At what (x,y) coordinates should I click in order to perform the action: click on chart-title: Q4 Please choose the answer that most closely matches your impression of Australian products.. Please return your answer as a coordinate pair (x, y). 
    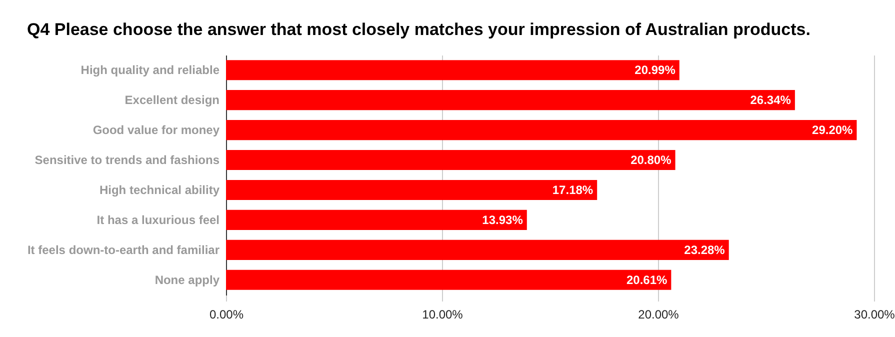
    Looking at the image, I should click on (418, 29).